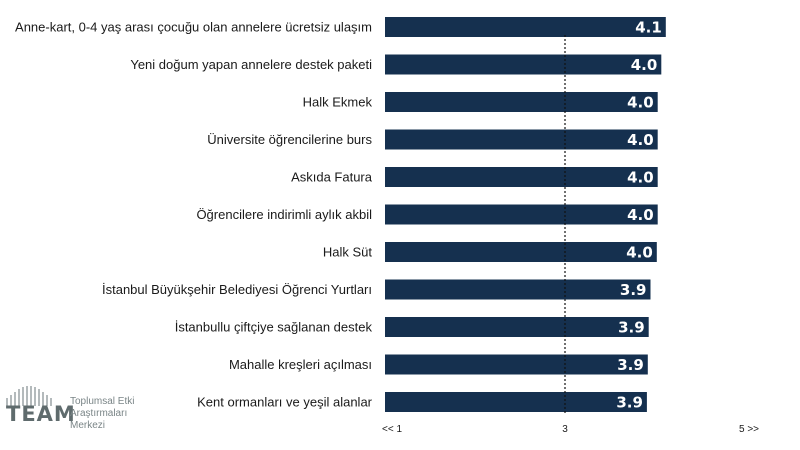 This screenshot has height=450, width=800. Describe the element at coordinates (284, 214) in the screenshot. I see `category-label: Öğrencilere indirimli aylık akbil` at that location.